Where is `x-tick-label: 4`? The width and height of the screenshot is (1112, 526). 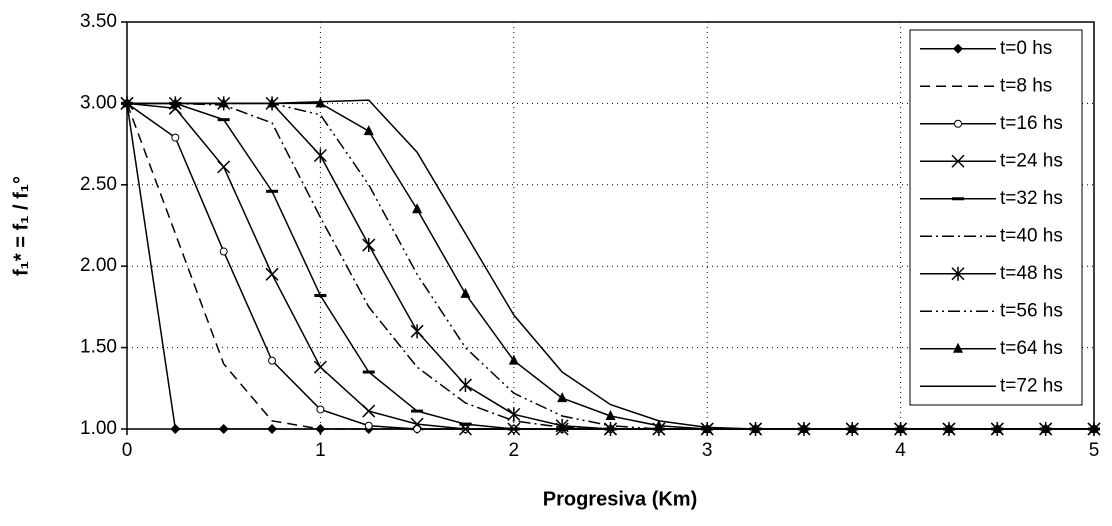
x-tick-label: 4 is located at coordinates (900, 450).